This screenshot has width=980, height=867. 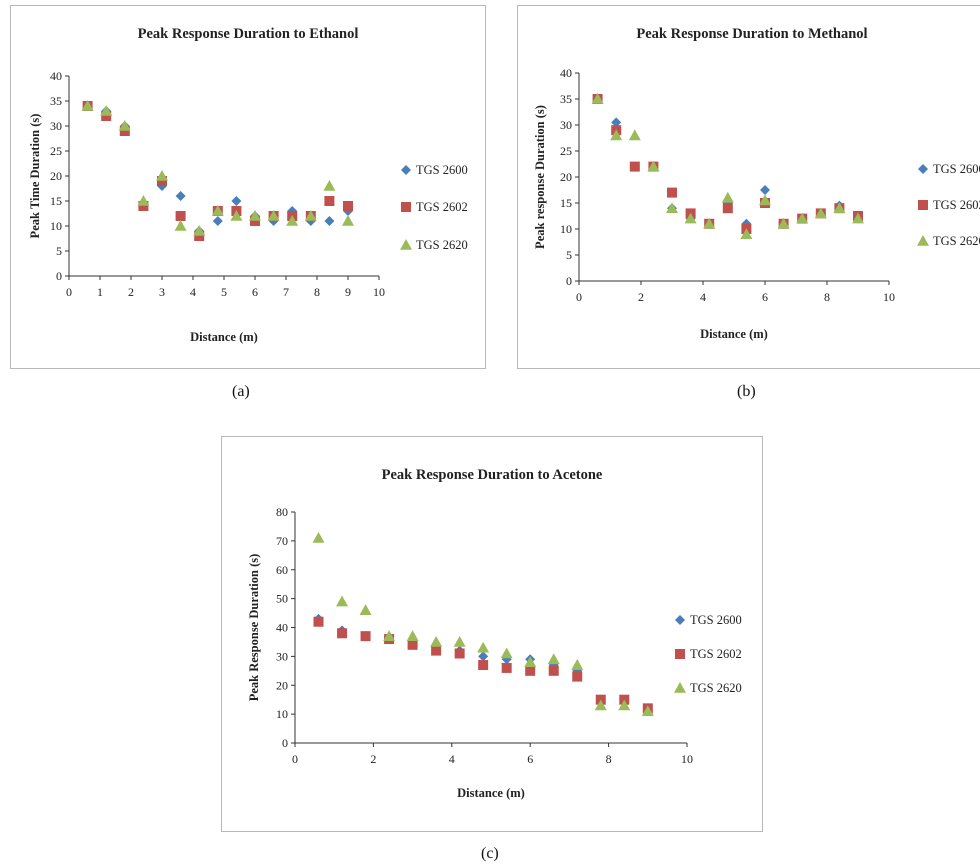 What do you see at coordinates (540, 177) in the screenshot?
I see `y-axis-label: Peak response Duration (s)` at bounding box center [540, 177].